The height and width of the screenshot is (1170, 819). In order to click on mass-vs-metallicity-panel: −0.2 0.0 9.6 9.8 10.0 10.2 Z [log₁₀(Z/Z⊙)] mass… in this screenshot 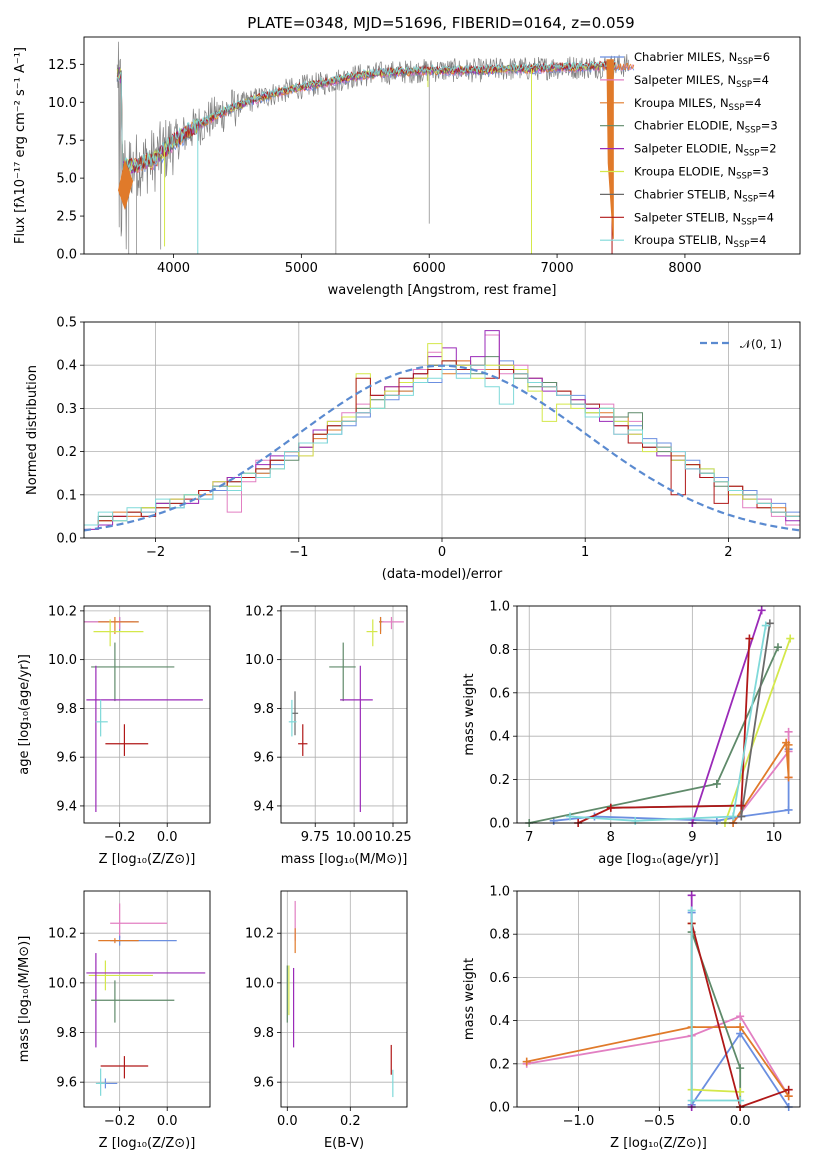, I will do `click(114, 1020)`.